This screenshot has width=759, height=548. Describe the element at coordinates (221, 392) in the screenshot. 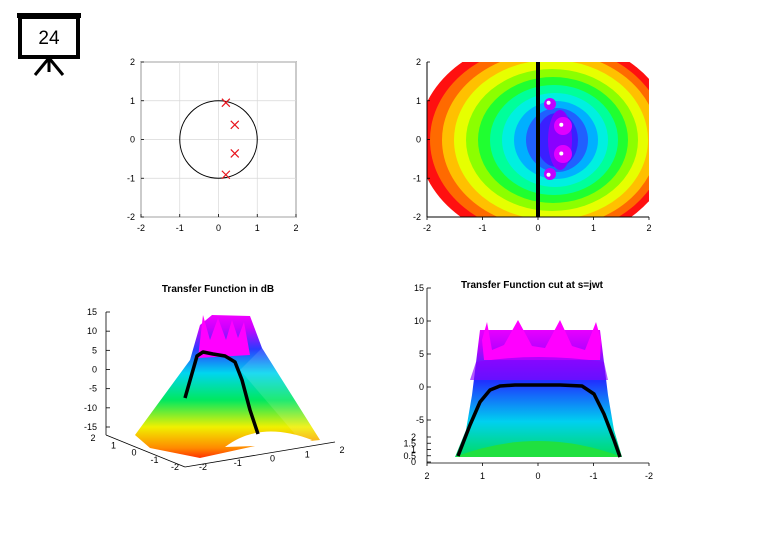

I see `plot3-cut-curve` at that location.